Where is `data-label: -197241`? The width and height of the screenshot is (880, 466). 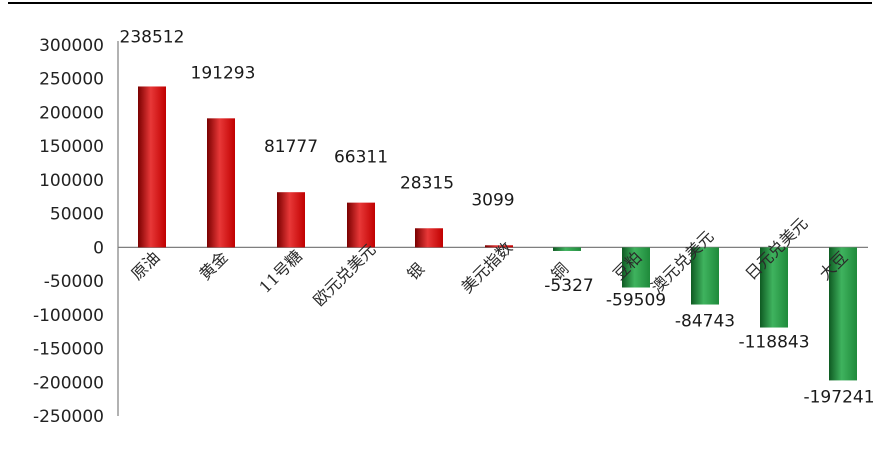 data-label: -197241 is located at coordinates (838, 397).